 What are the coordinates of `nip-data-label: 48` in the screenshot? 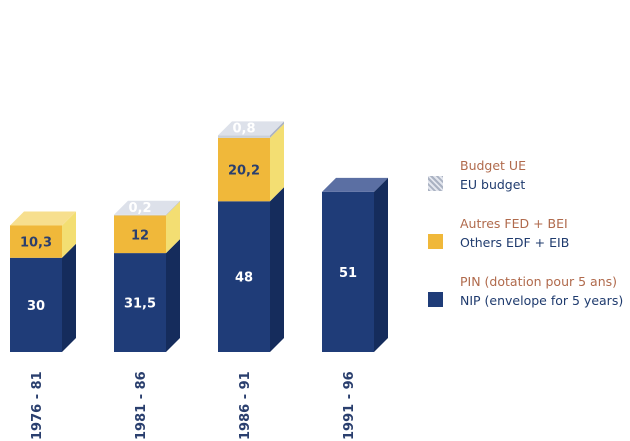 It's located at (244, 278).